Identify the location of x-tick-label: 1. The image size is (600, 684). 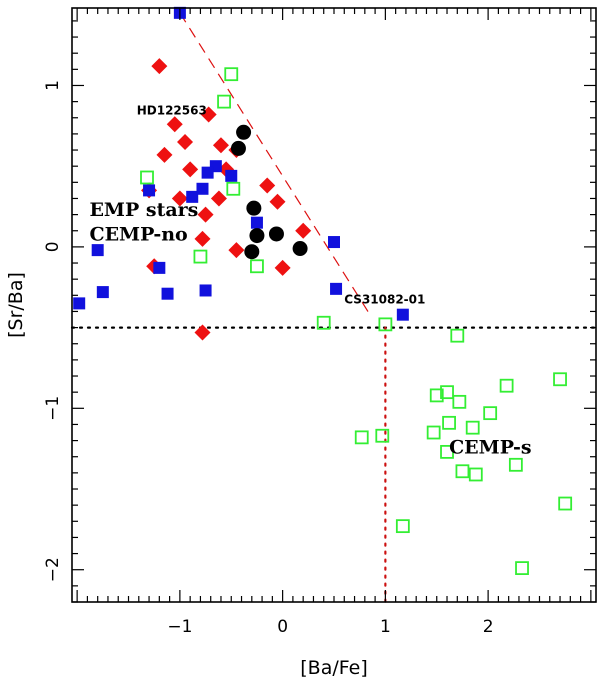
(385, 627).